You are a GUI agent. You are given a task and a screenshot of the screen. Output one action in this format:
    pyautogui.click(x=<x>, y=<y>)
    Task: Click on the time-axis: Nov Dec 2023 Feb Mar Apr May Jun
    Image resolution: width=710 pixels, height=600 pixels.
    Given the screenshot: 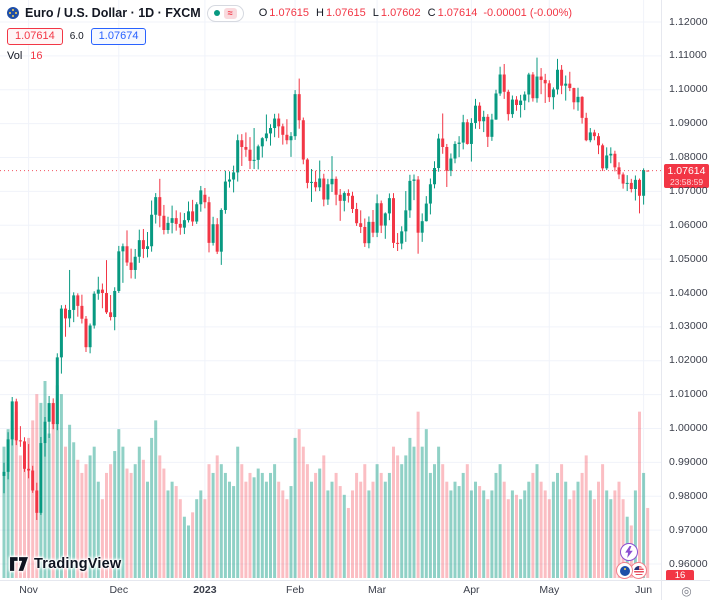 What is the action you would take?
    pyautogui.click(x=330, y=590)
    